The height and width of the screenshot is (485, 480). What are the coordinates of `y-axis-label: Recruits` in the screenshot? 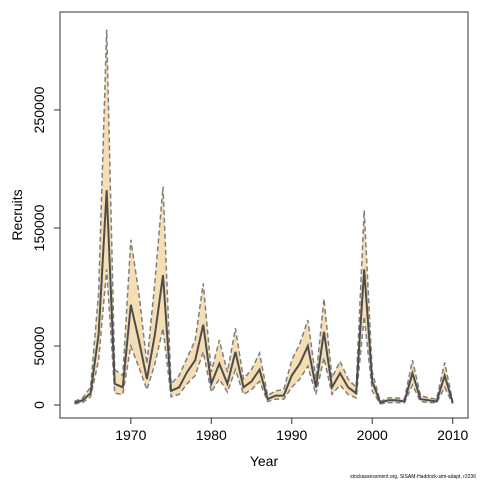 It's located at (17, 214).